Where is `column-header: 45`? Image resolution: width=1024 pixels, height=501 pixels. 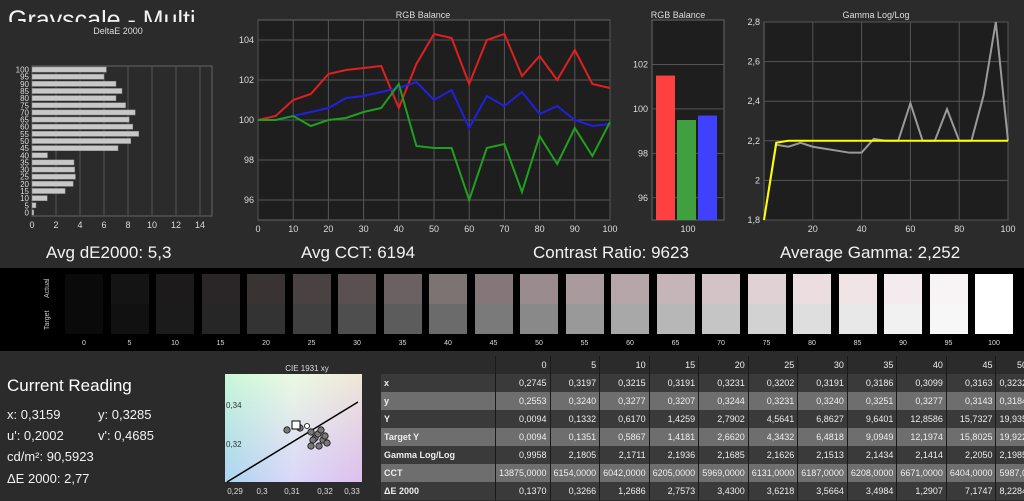 column-header: 45 is located at coordinates (971, 365).